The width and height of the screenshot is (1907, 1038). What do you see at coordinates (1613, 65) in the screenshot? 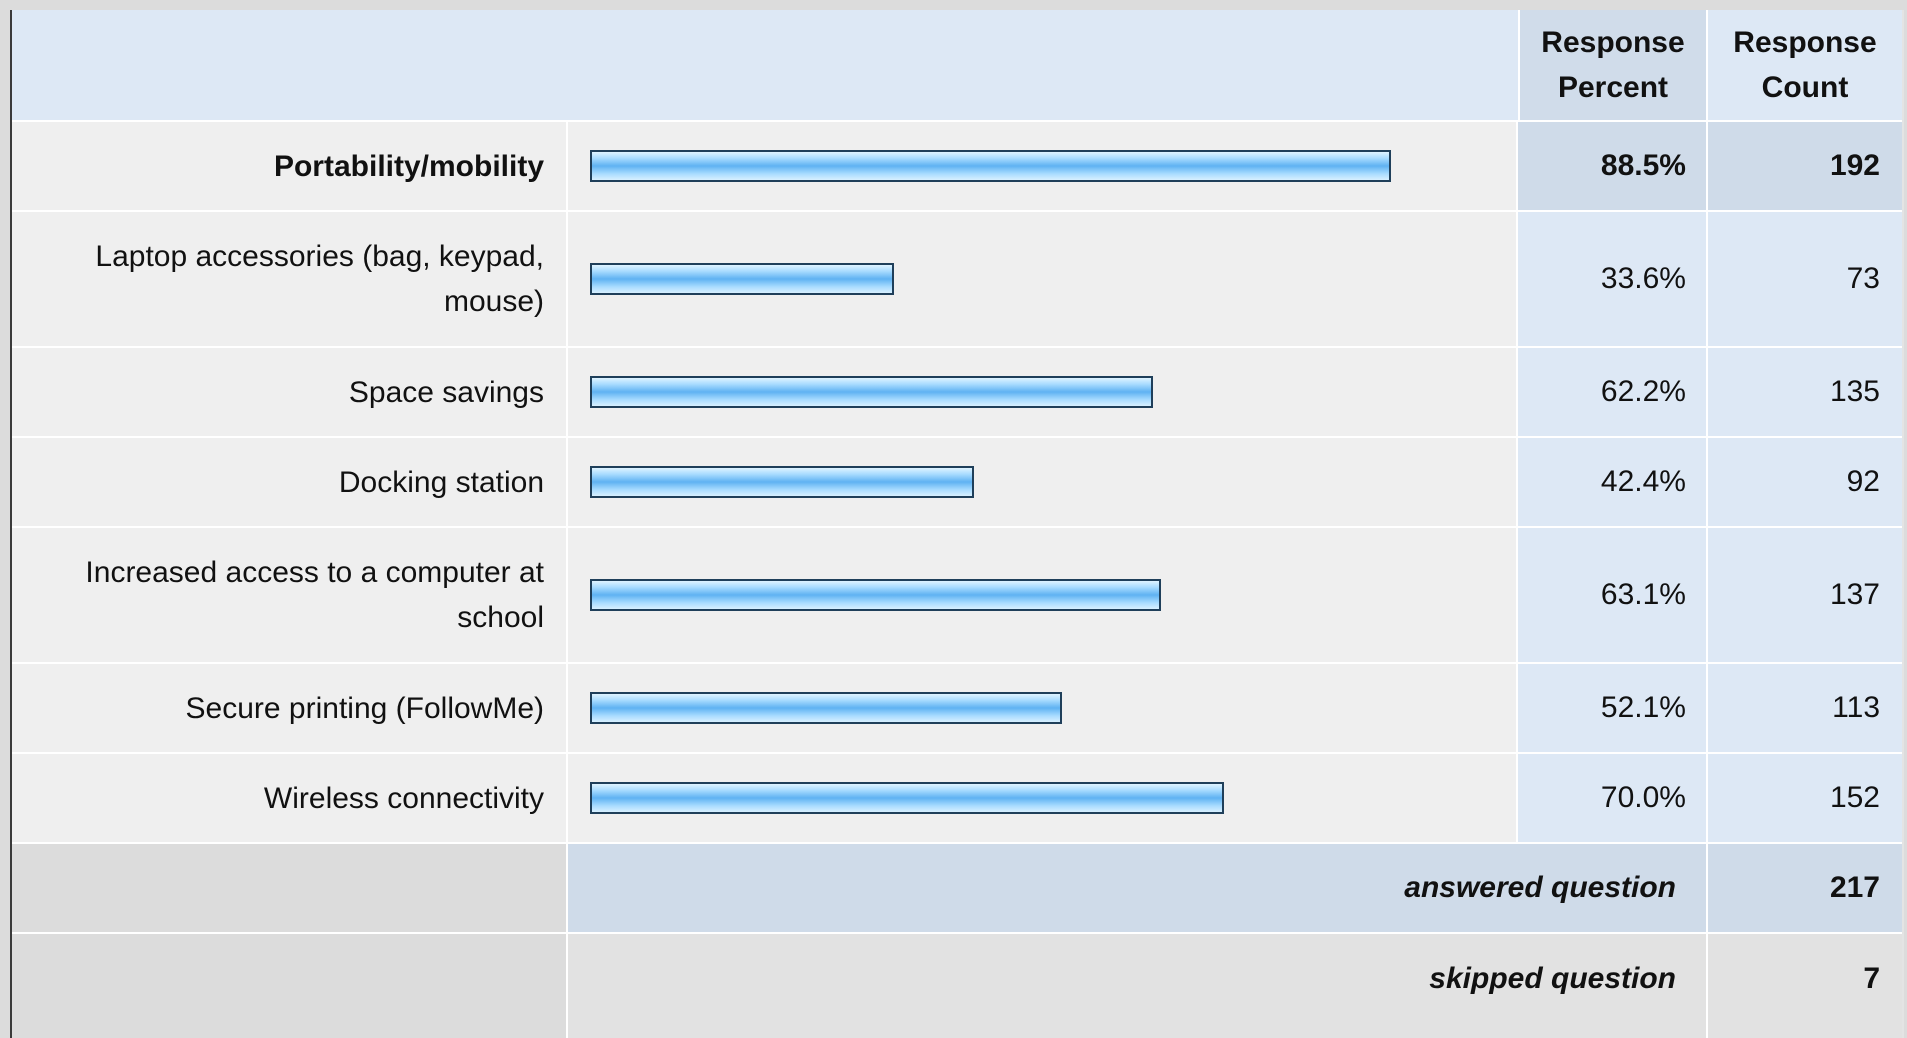
I see `response-percent-header: Response Percent` at bounding box center [1613, 65].